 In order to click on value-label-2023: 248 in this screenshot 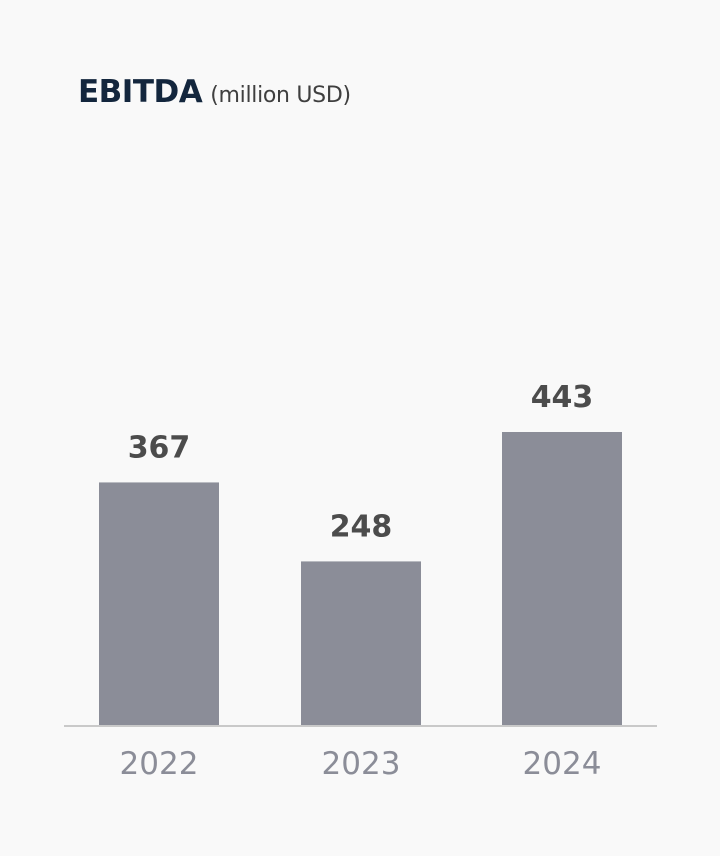, I will do `click(361, 526)`.